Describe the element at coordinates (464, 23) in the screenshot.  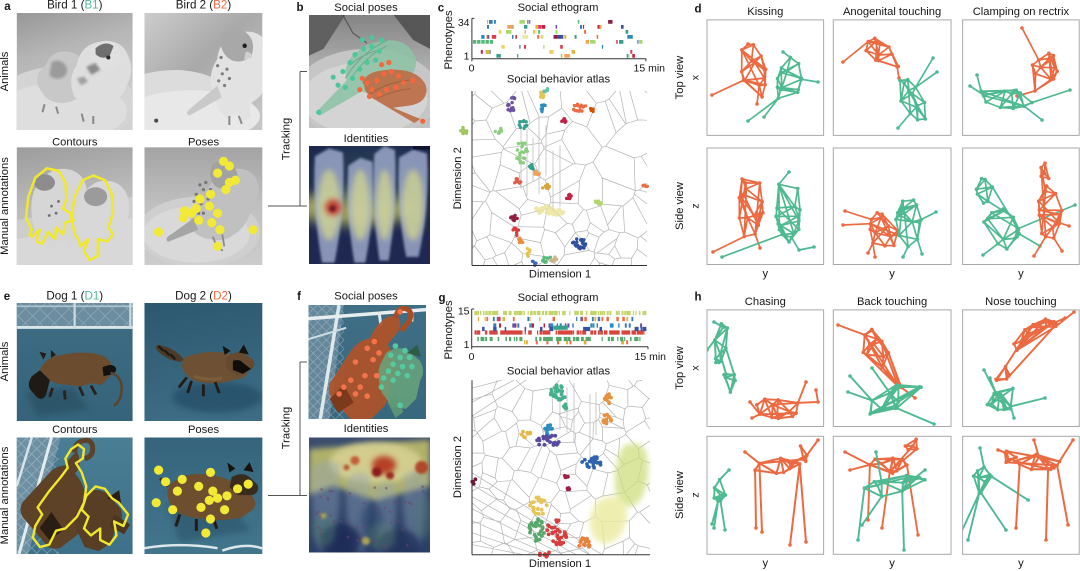
I see `svg-text: 34` at that location.